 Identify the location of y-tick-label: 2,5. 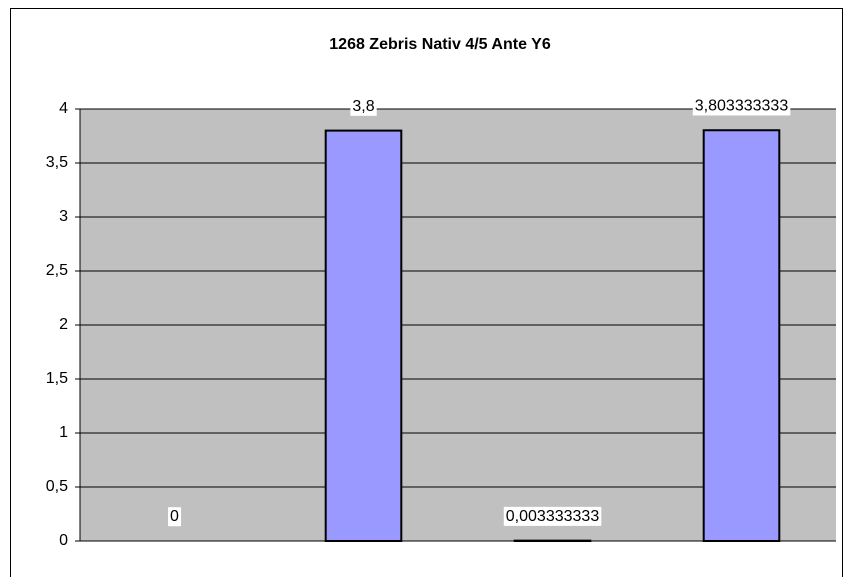
(57, 270).